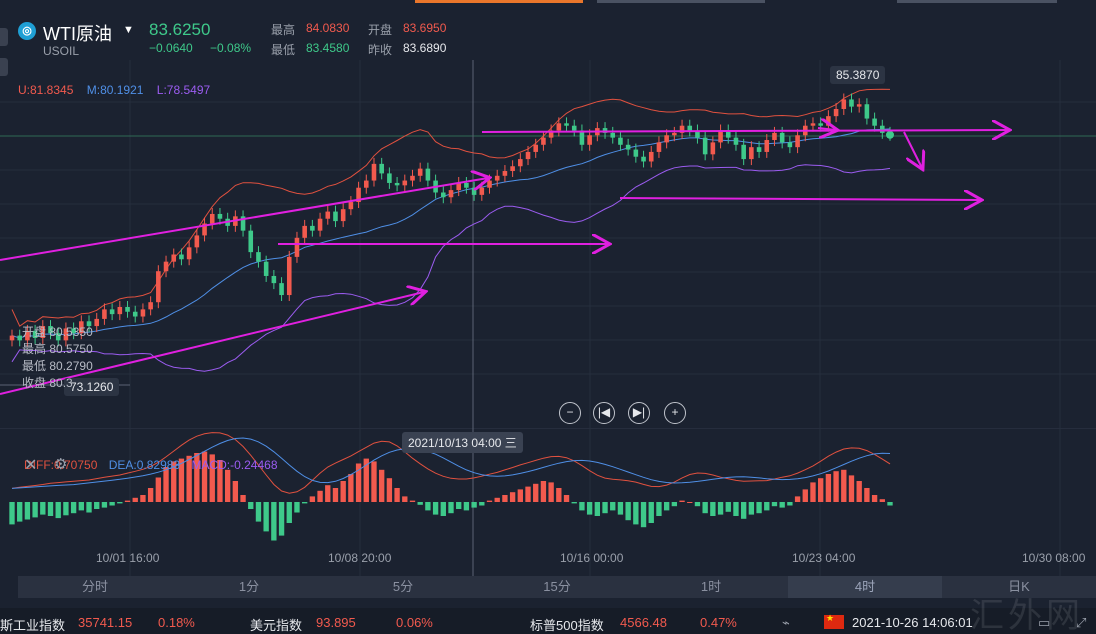 The height and width of the screenshot is (634, 1096). I want to click on top-accent-bar, so click(548, 1).